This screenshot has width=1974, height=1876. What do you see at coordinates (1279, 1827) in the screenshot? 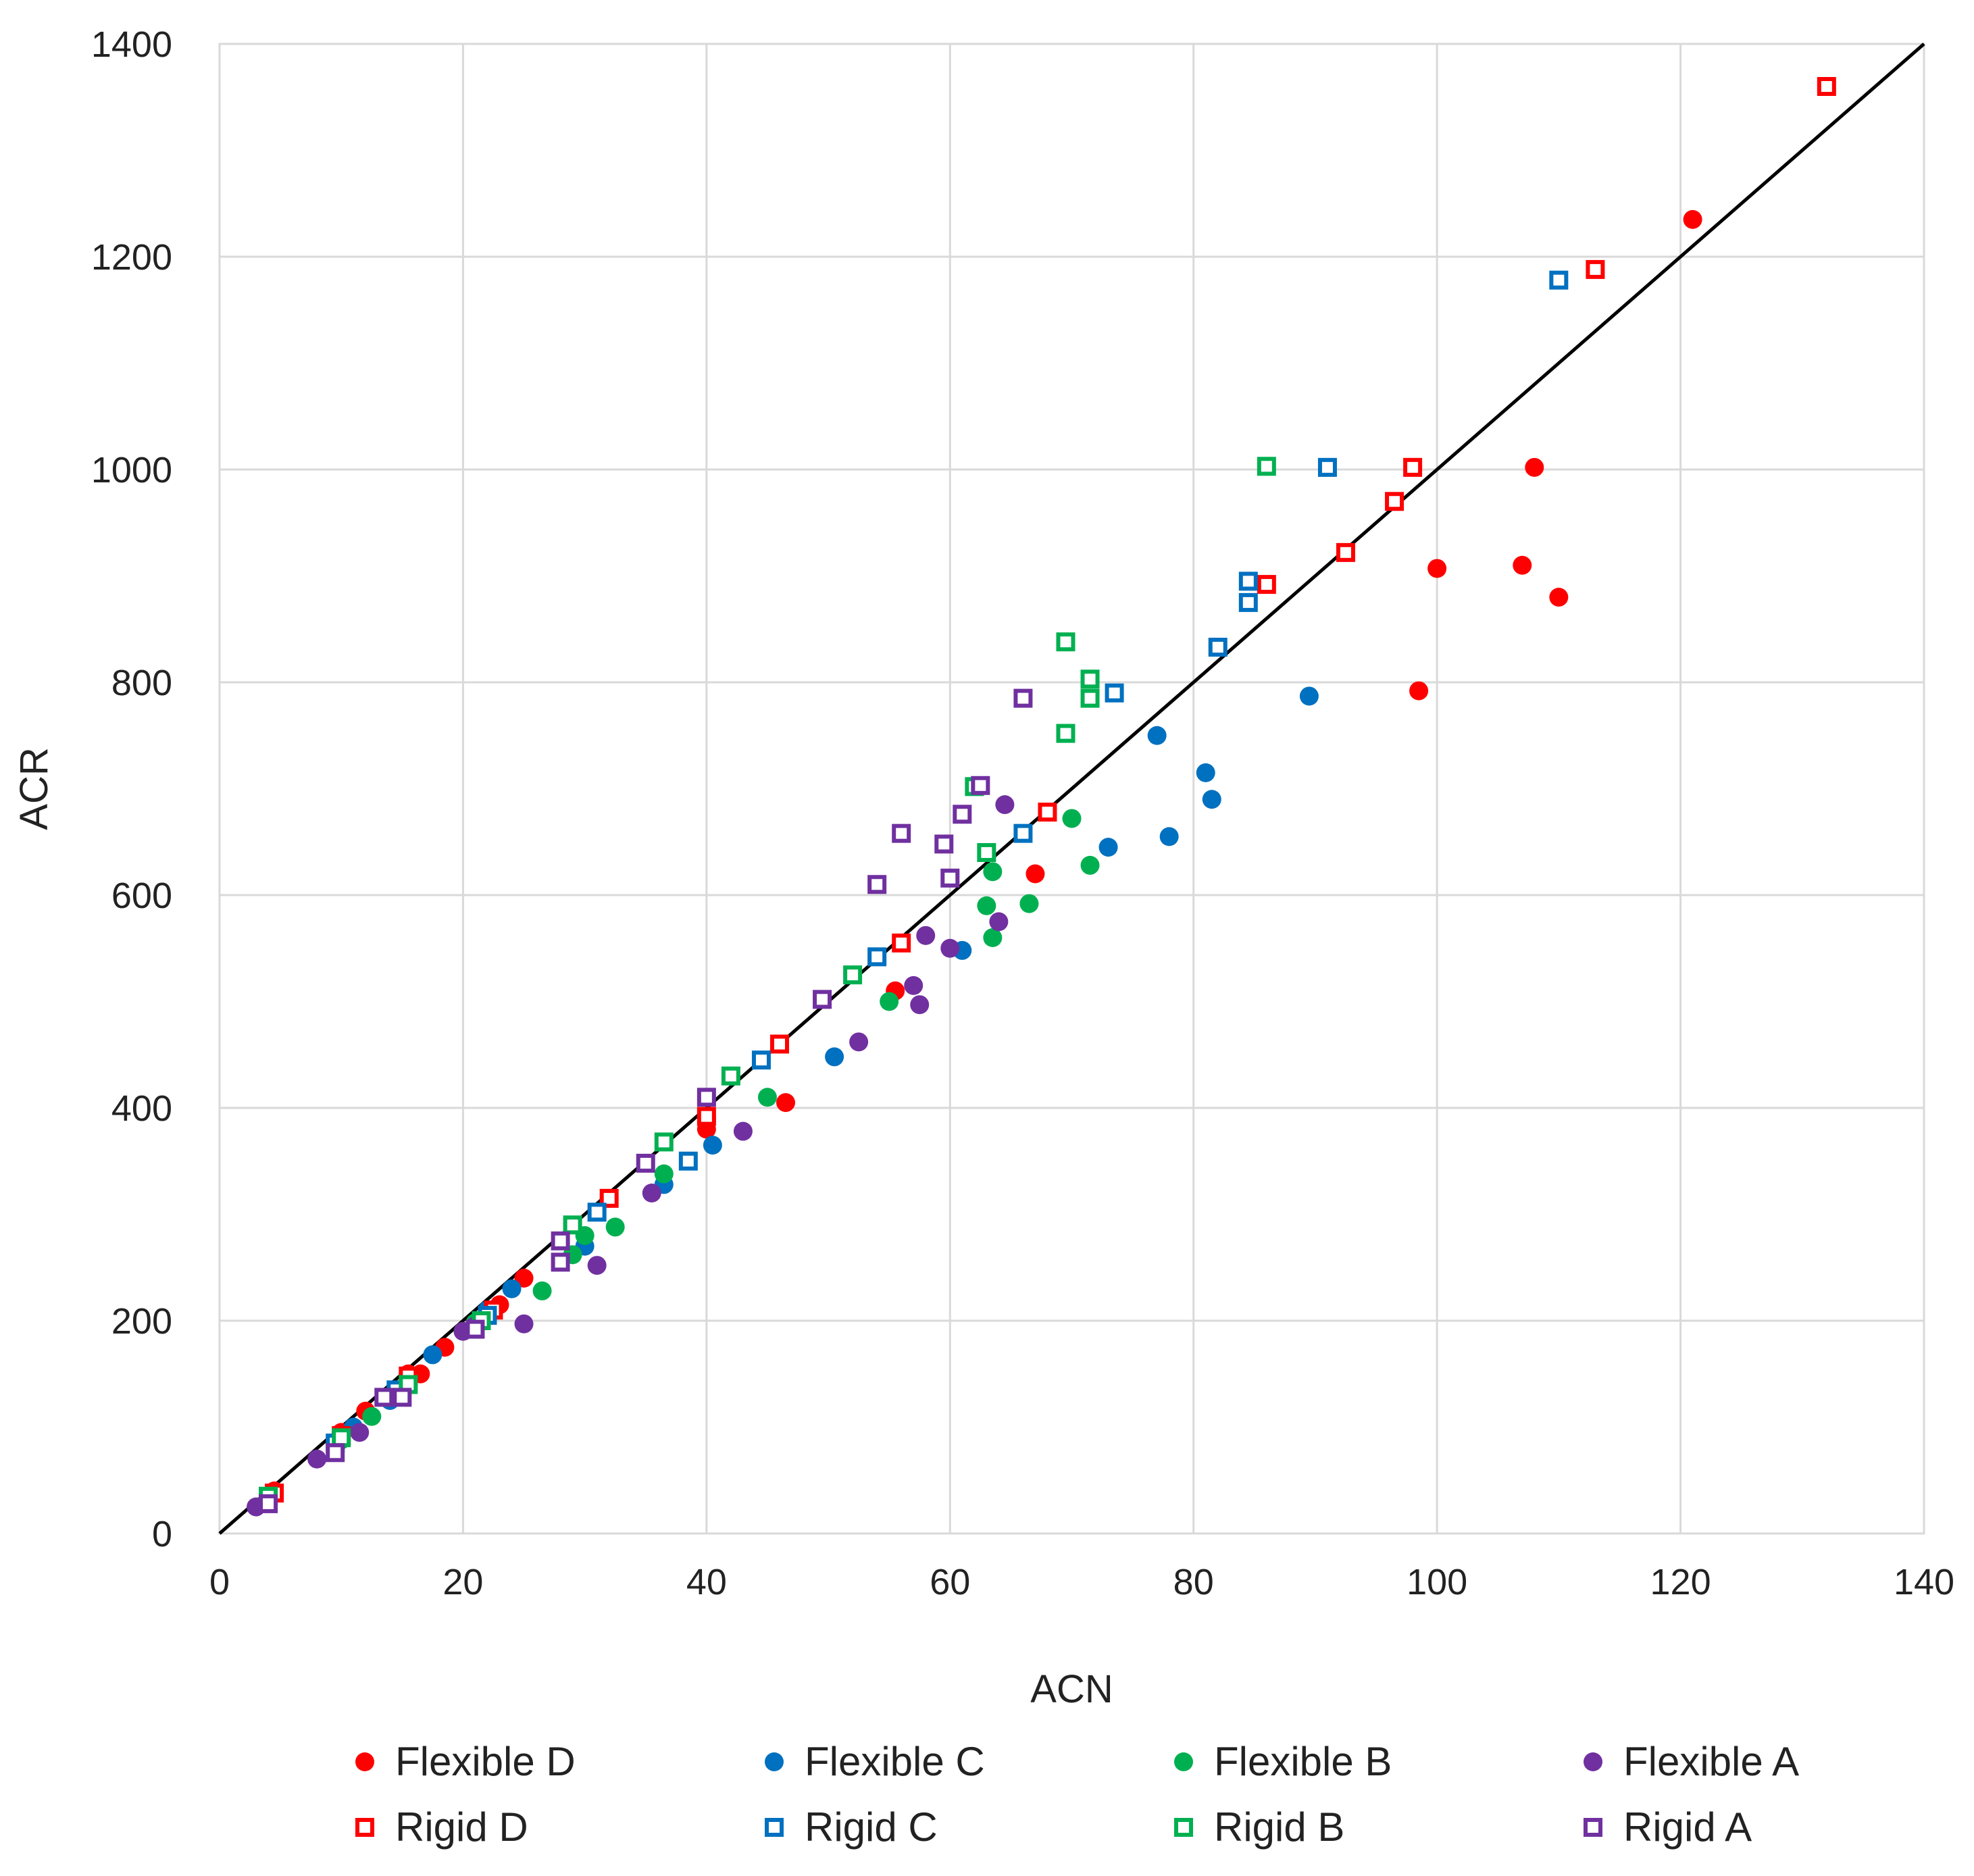
I see `legend-label-rigid-b: Rigid B` at bounding box center [1279, 1827].